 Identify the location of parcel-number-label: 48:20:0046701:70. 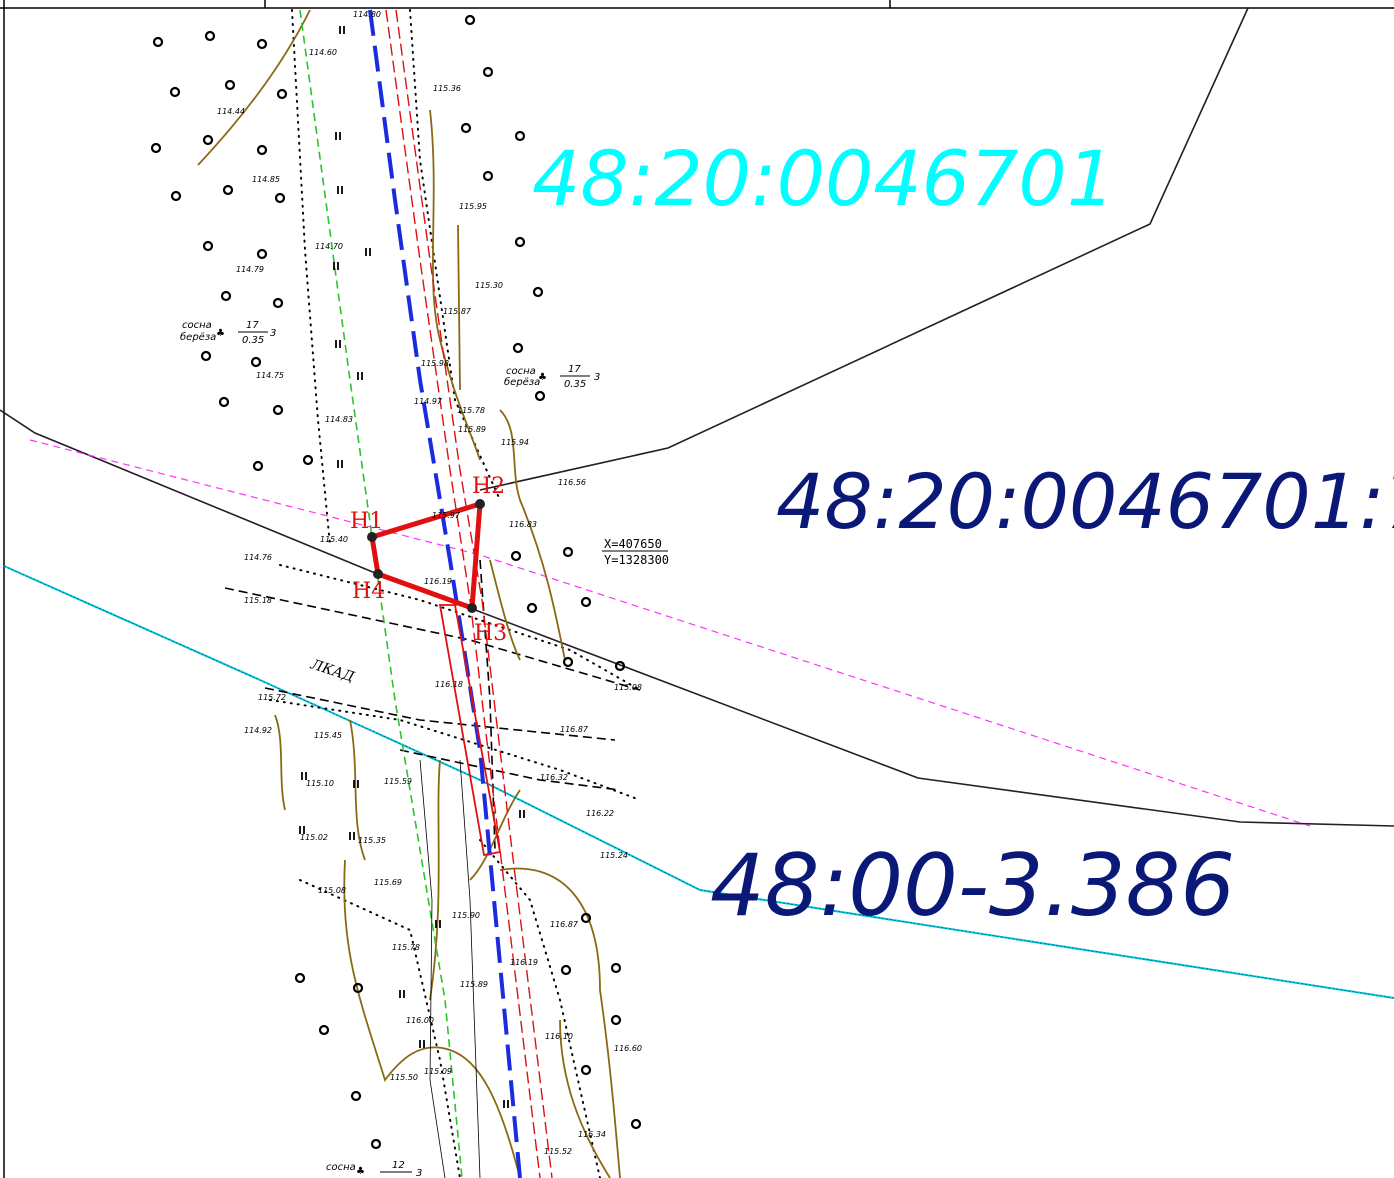
(1085, 501).